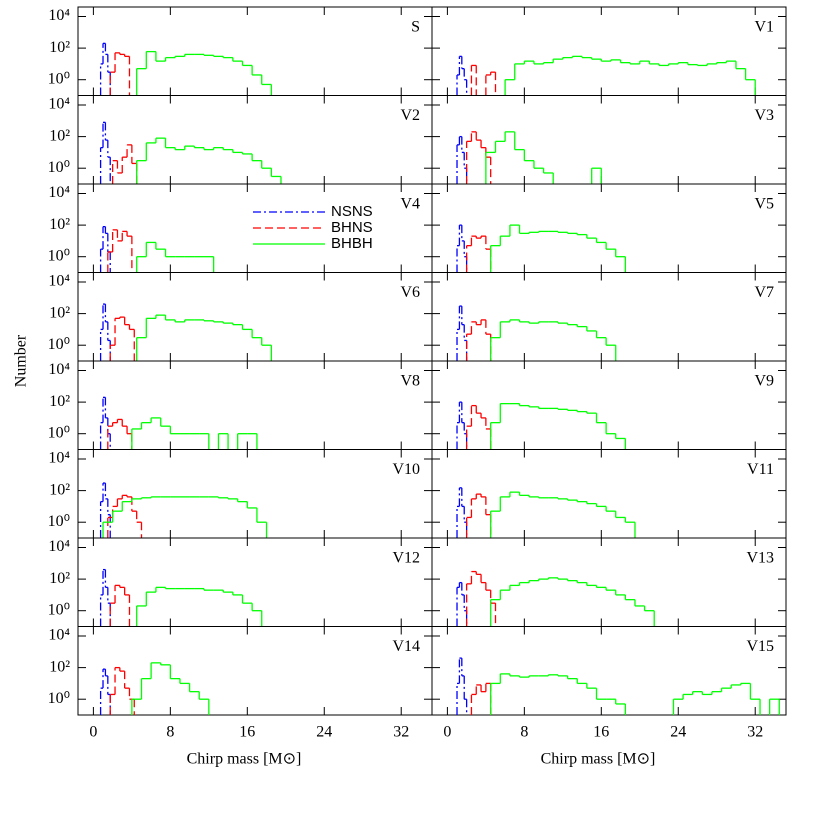 The width and height of the screenshot is (830, 830). I want to click on panel-label: S, so click(415, 27).